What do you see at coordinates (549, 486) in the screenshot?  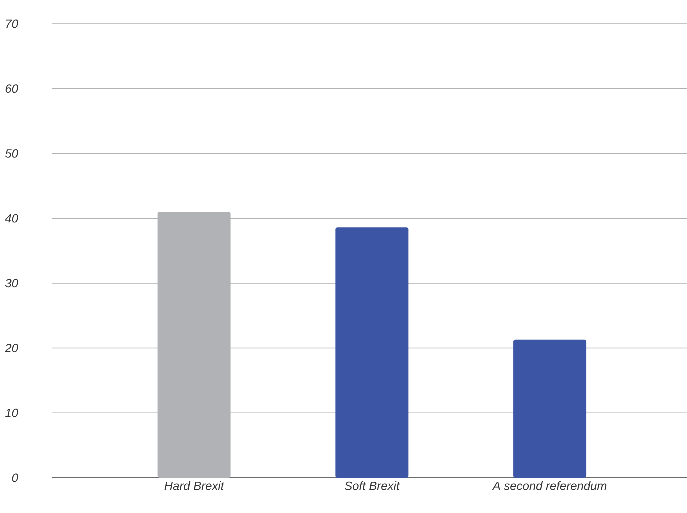 I see `x-tick-label: A second referendum` at bounding box center [549, 486].